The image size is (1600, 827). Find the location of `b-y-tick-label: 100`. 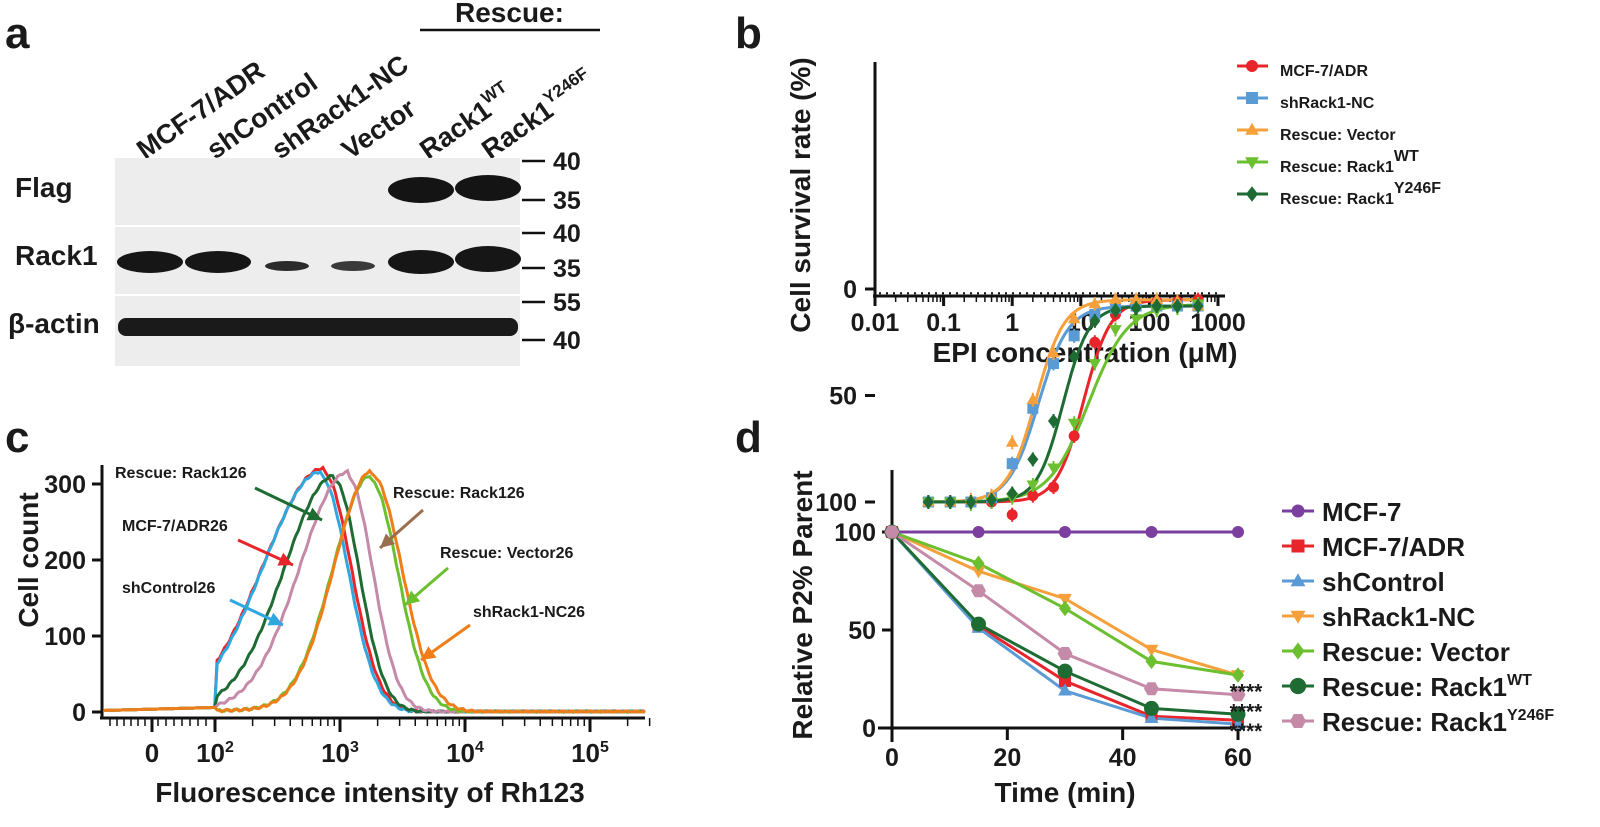

b-y-tick-label: 100 is located at coordinates (836, 503).